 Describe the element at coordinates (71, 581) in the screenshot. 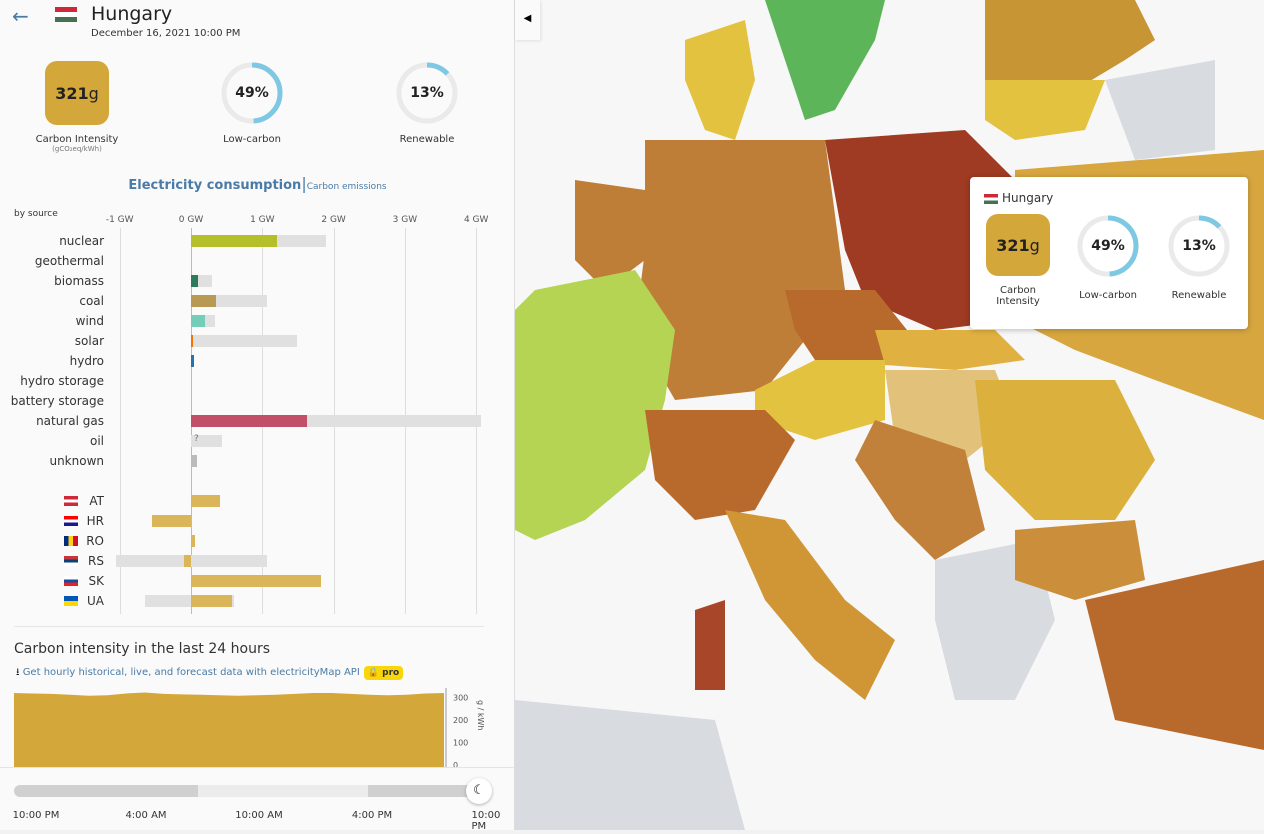

I see `flag-icon-SK` at that location.